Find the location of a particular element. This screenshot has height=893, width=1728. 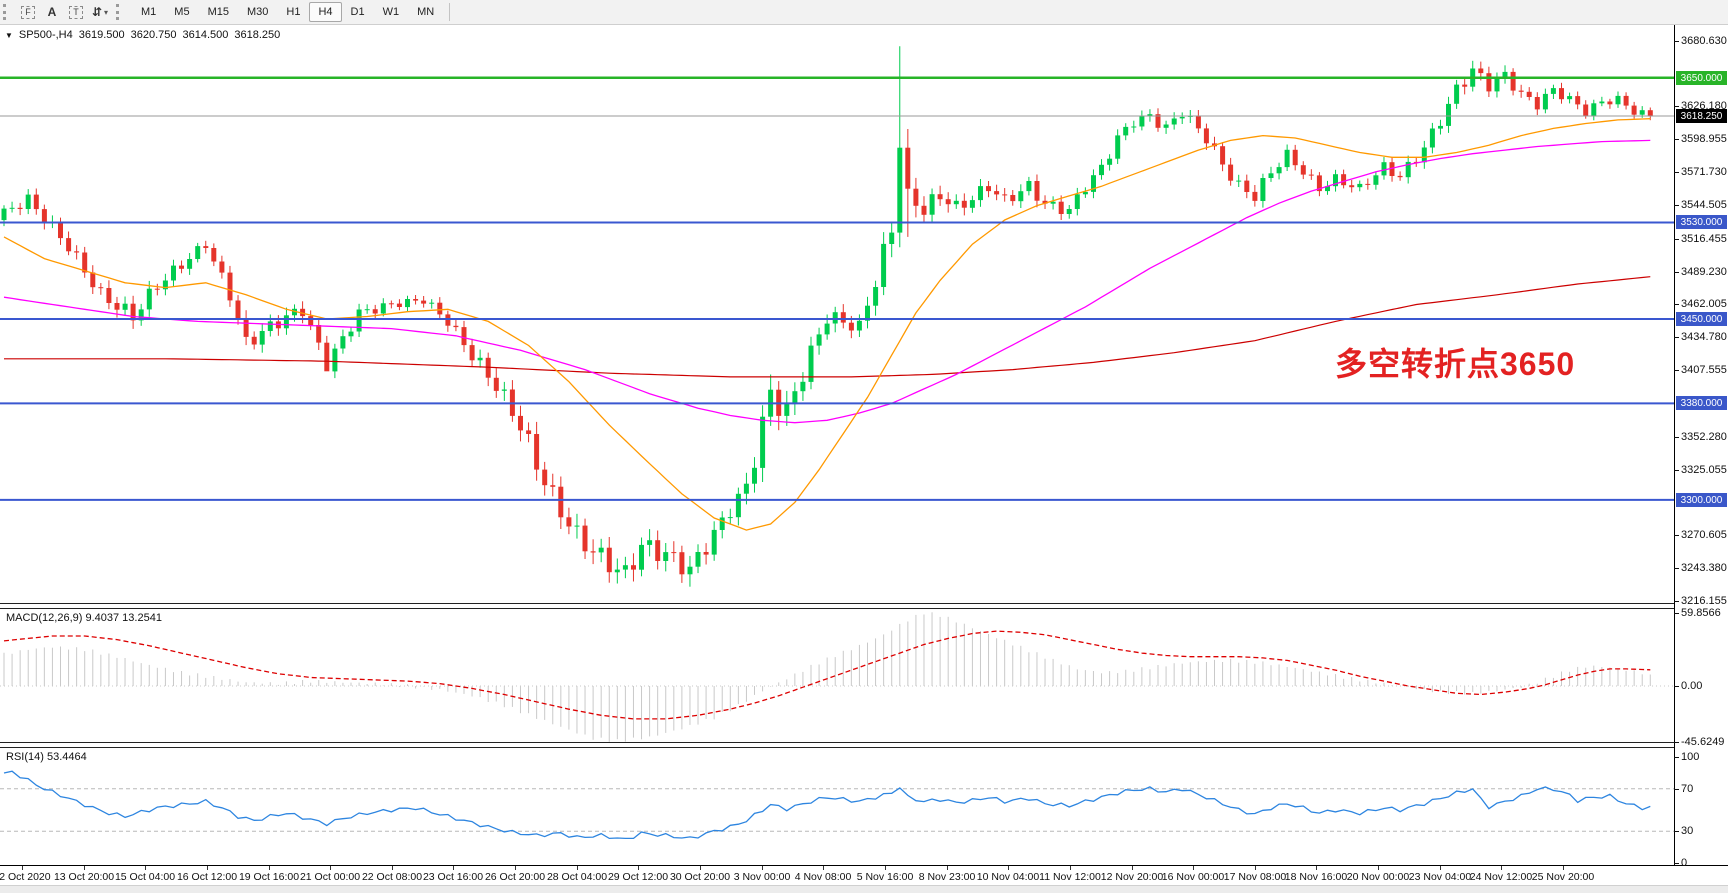

toolbar: F A T ⇵ ▾ M1 M5 M15 M30 H1 H4 D1 W1 MN is located at coordinates (864, 12).